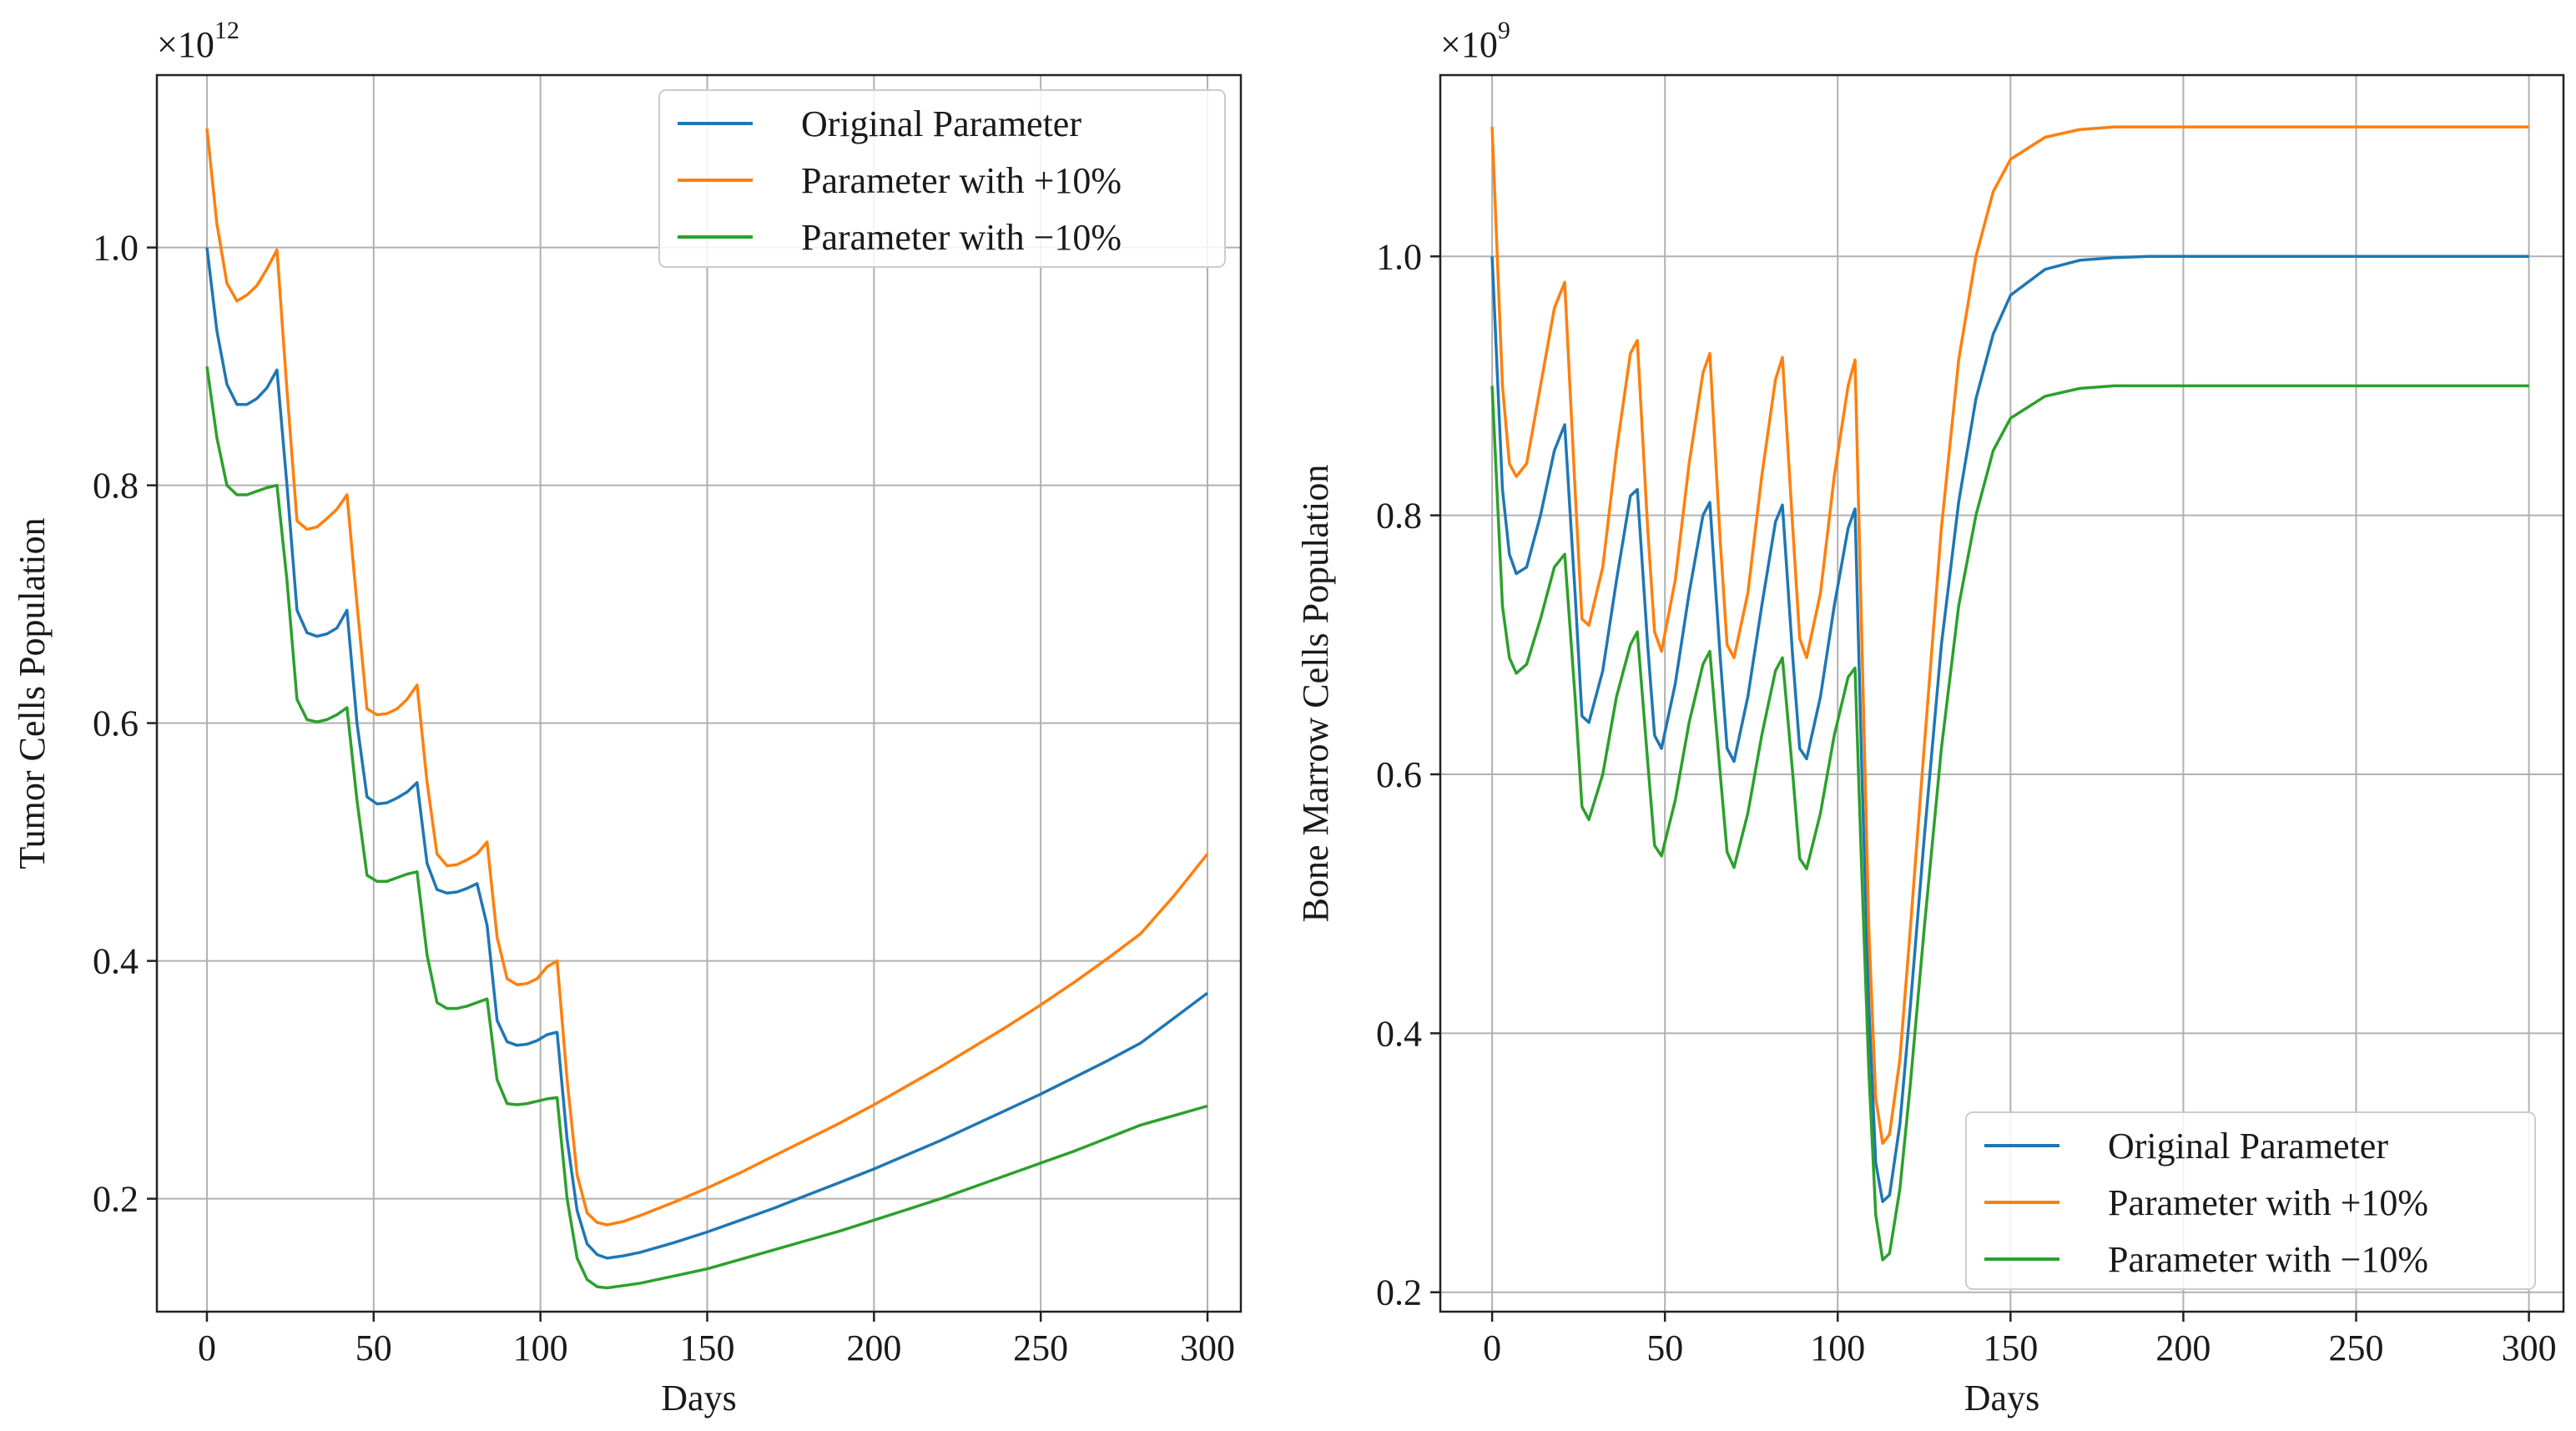 Image resolution: width=2576 pixels, height=1431 pixels. Describe the element at coordinates (2356, 1348) in the screenshot. I see `marrow-xtick-label: 250` at that location.